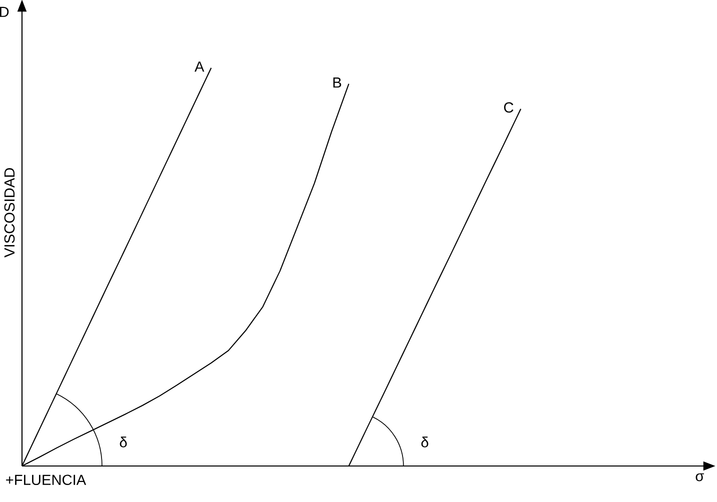 The image size is (717, 502). What do you see at coordinates (337, 83) in the screenshot?
I see `series-label: B` at bounding box center [337, 83].